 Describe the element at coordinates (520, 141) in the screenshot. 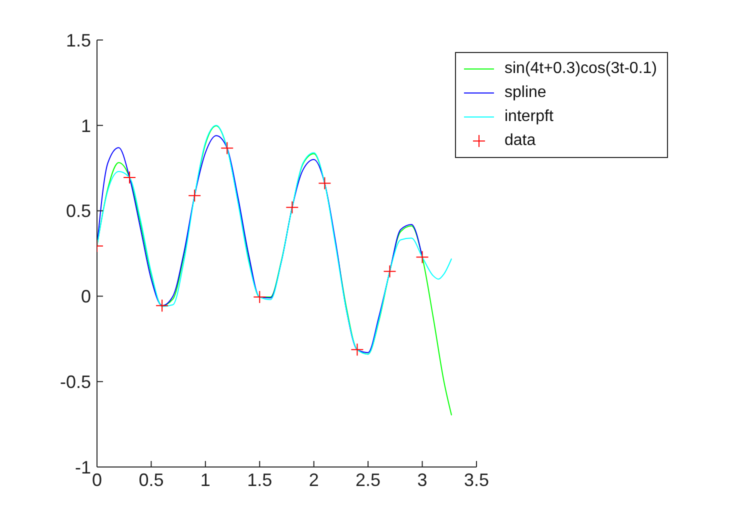

I see `legend-label: data` at that location.